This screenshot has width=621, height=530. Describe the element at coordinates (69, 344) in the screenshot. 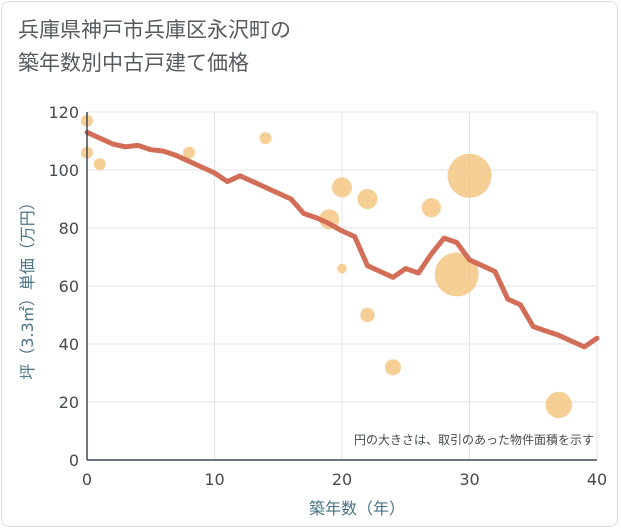

I see `y-tick-label: 40` at that location.